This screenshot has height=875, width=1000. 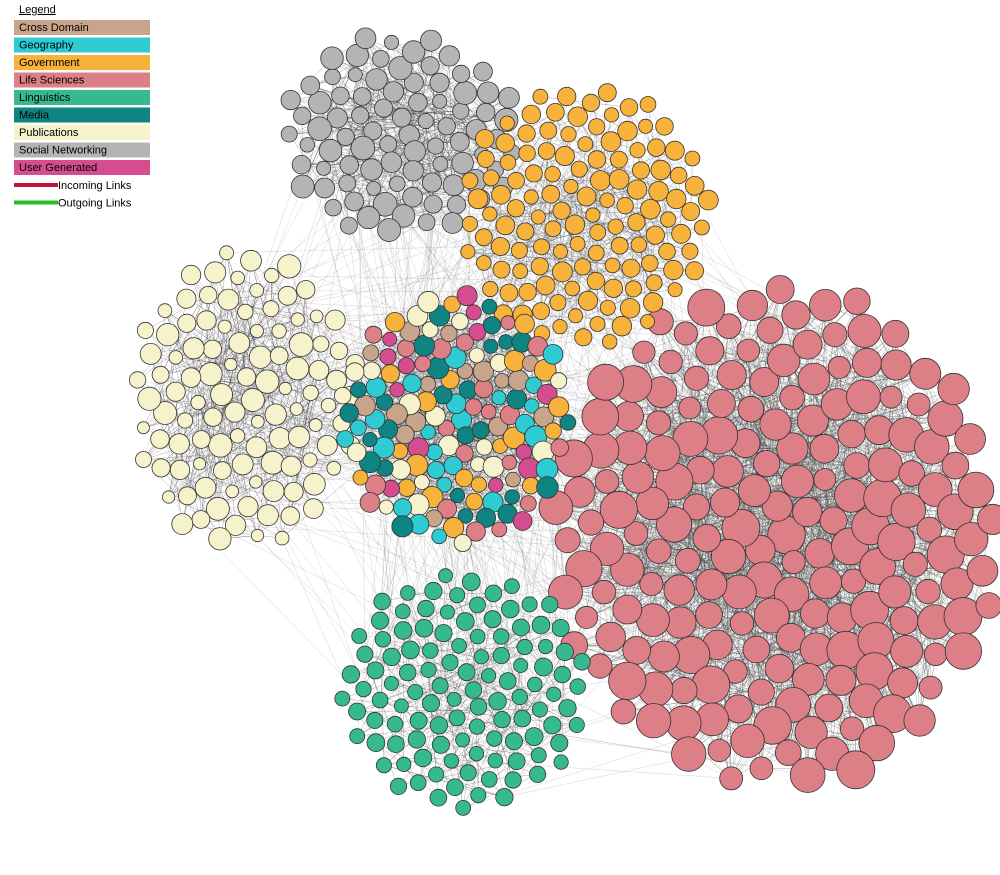 What do you see at coordinates (82, 150) in the screenshot?
I see `legend-swatch` at bounding box center [82, 150].